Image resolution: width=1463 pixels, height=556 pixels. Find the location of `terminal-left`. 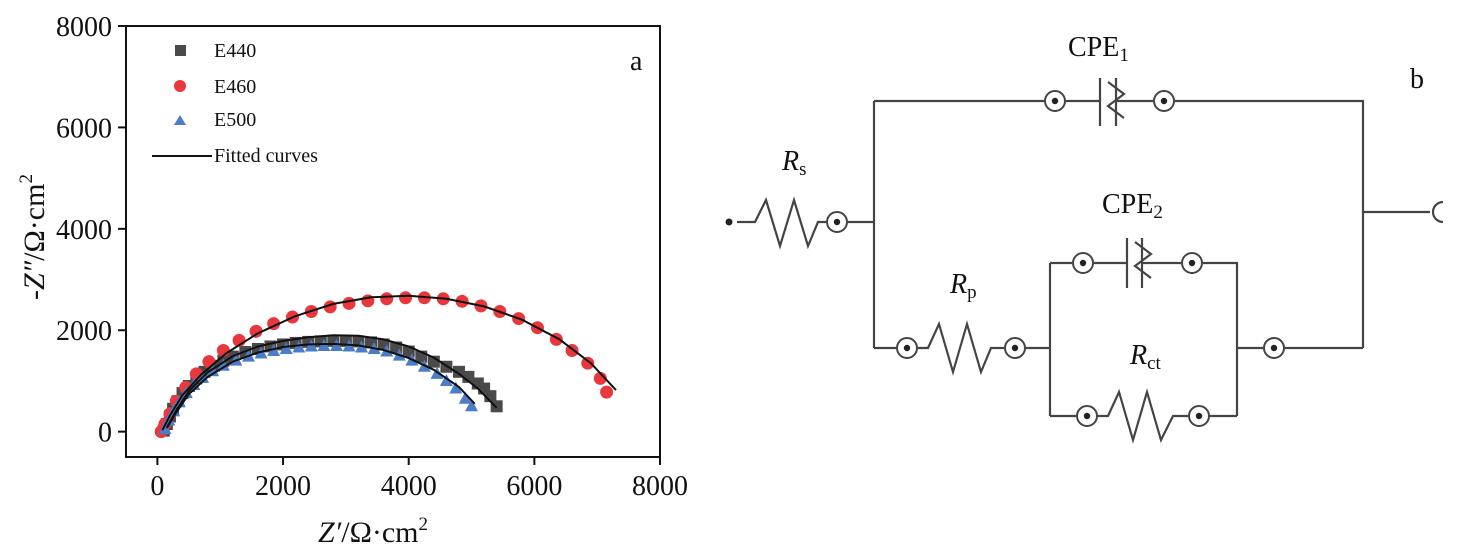

terminal-left is located at coordinates (729, 222).